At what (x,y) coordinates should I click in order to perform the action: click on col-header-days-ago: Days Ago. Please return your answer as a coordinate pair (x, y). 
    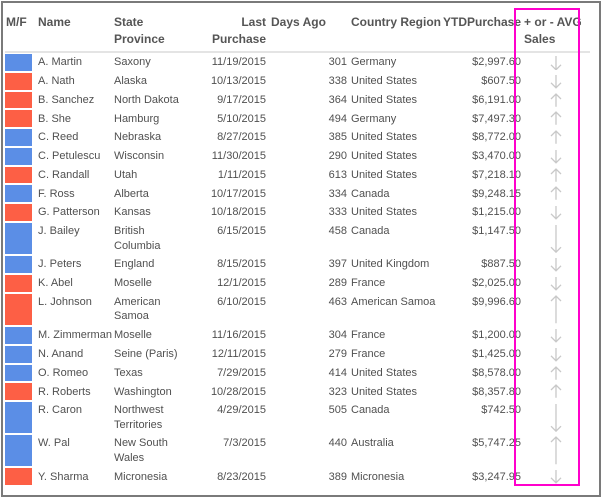
    Looking at the image, I should click on (298, 22).